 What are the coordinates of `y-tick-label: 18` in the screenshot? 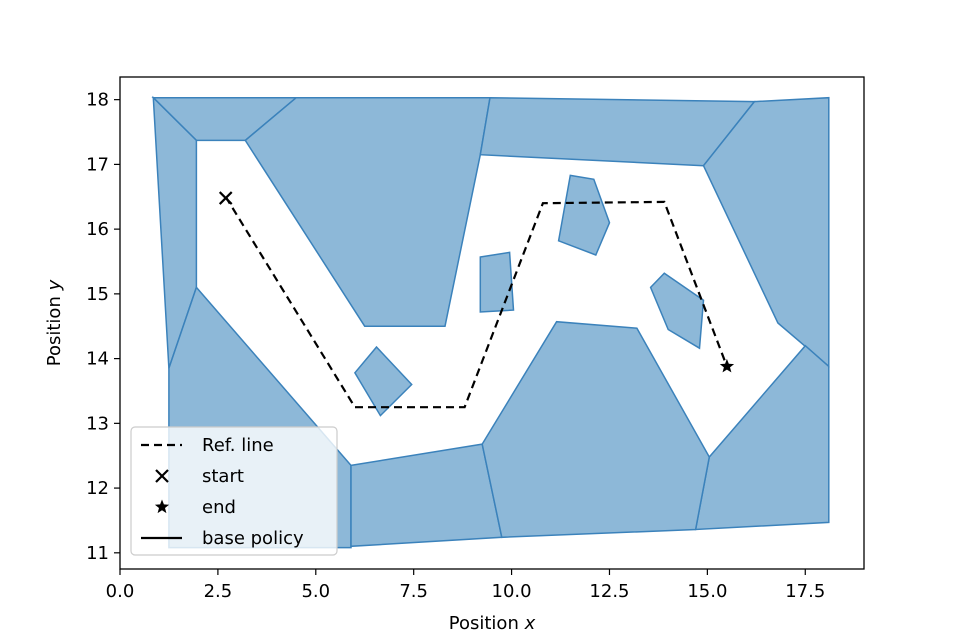 It's located at (97, 100).